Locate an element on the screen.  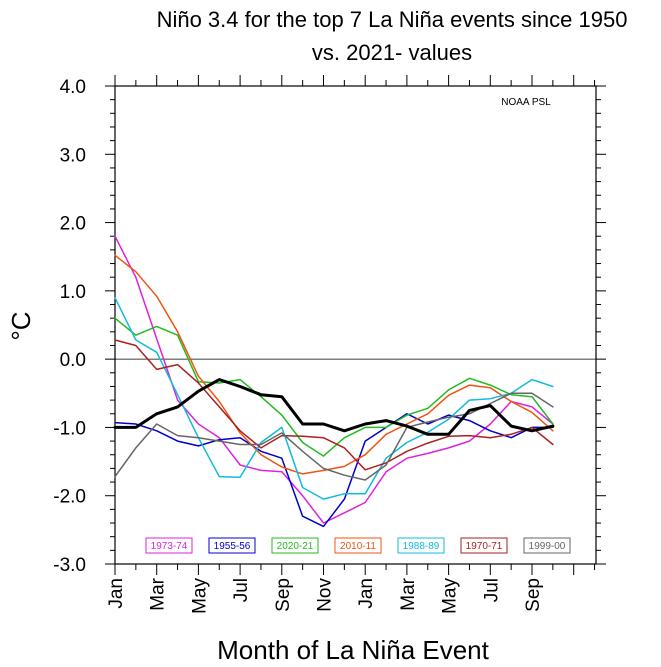
legend-label: 1973-74 is located at coordinates (169, 546).